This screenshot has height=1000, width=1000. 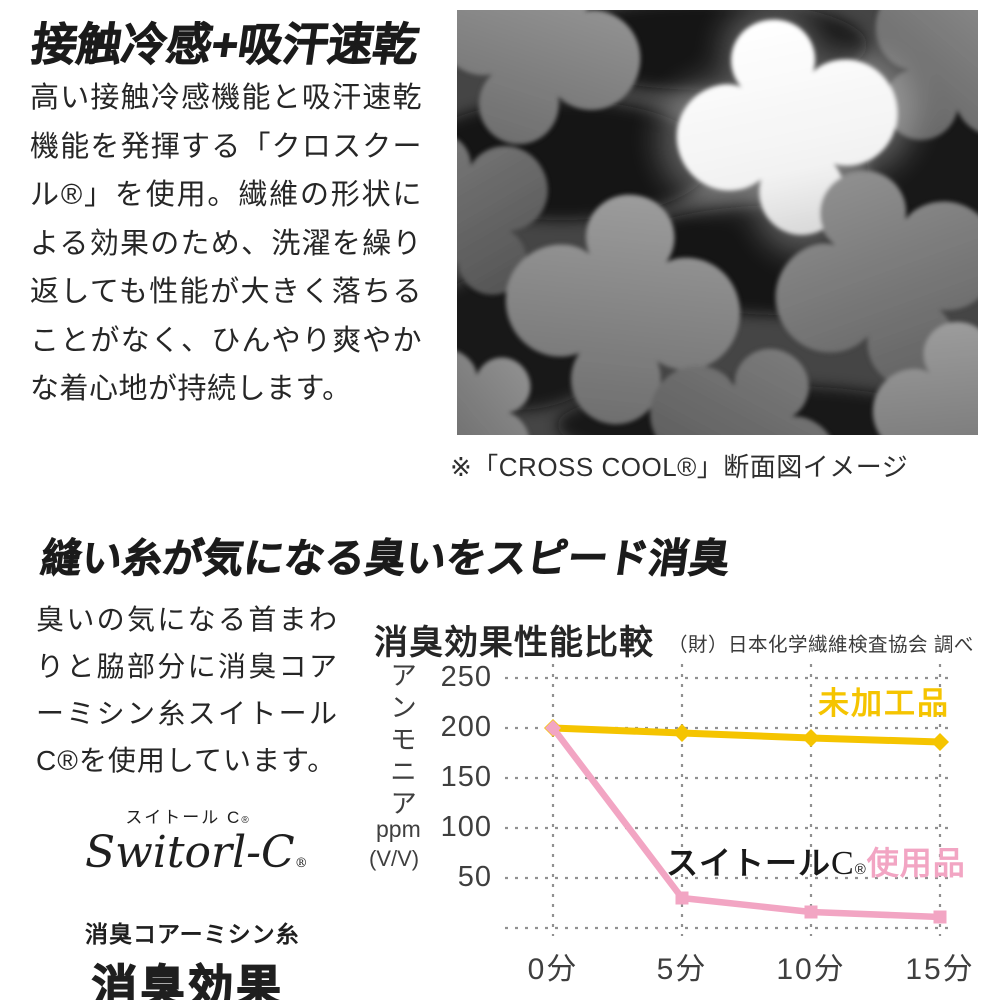 What do you see at coordinates (474, 877) in the screenshot?
I see `y-tick-label: 50` at bounding box center [474, 877].